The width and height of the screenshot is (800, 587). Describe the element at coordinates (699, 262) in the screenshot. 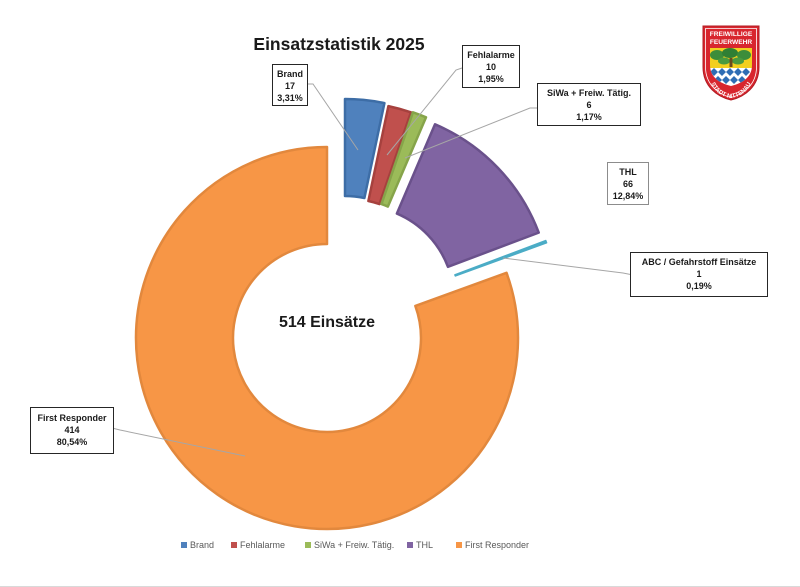

I see `data-label-category: ABC / Gefahrstoff Einsätze` at that location.